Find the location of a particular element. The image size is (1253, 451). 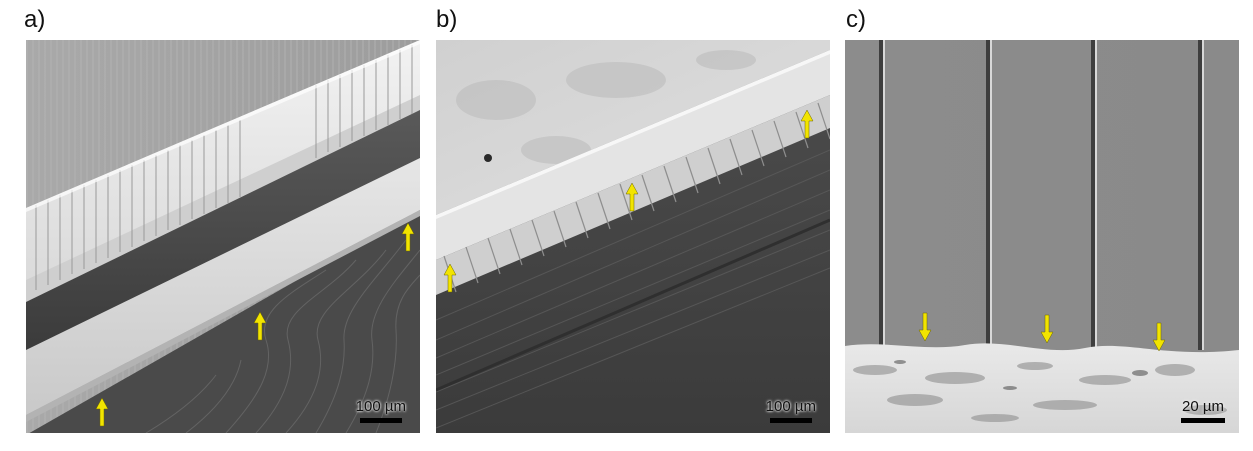

scale-bar-c: 20 µm is located at coordinates (1203, 410).